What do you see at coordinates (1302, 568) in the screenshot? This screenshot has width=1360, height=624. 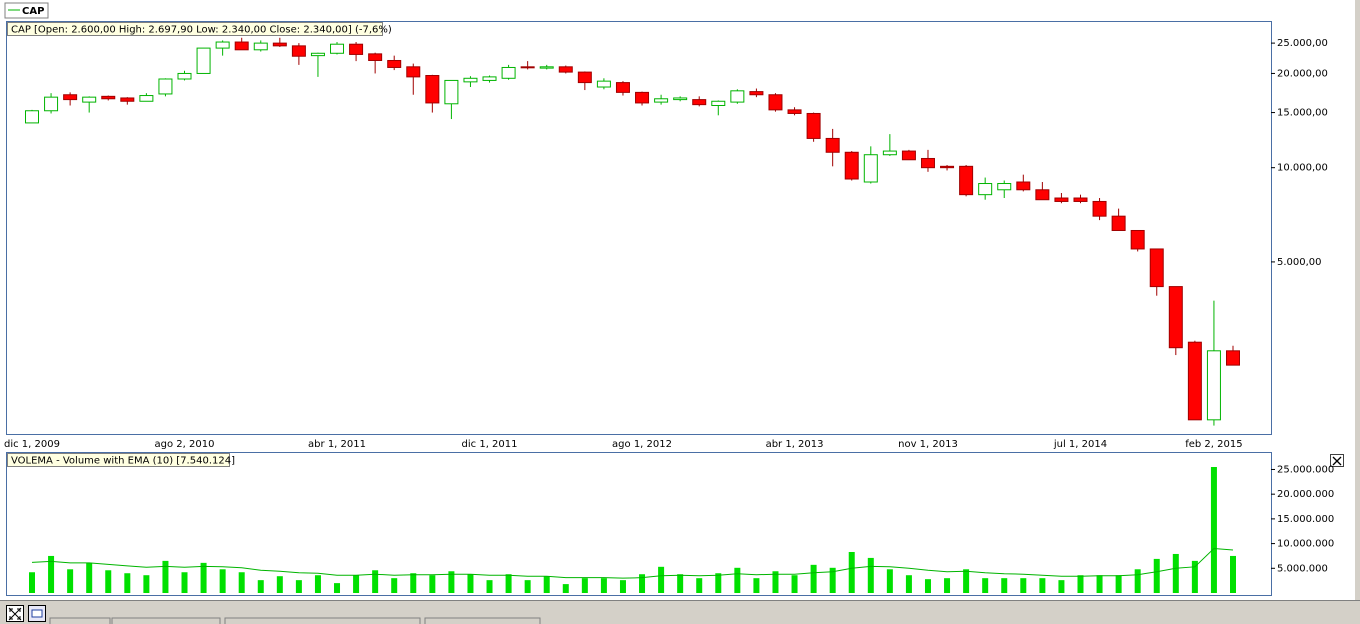 I see `y-tick-label: 5.000.000` at bounding box center [1302, 568].